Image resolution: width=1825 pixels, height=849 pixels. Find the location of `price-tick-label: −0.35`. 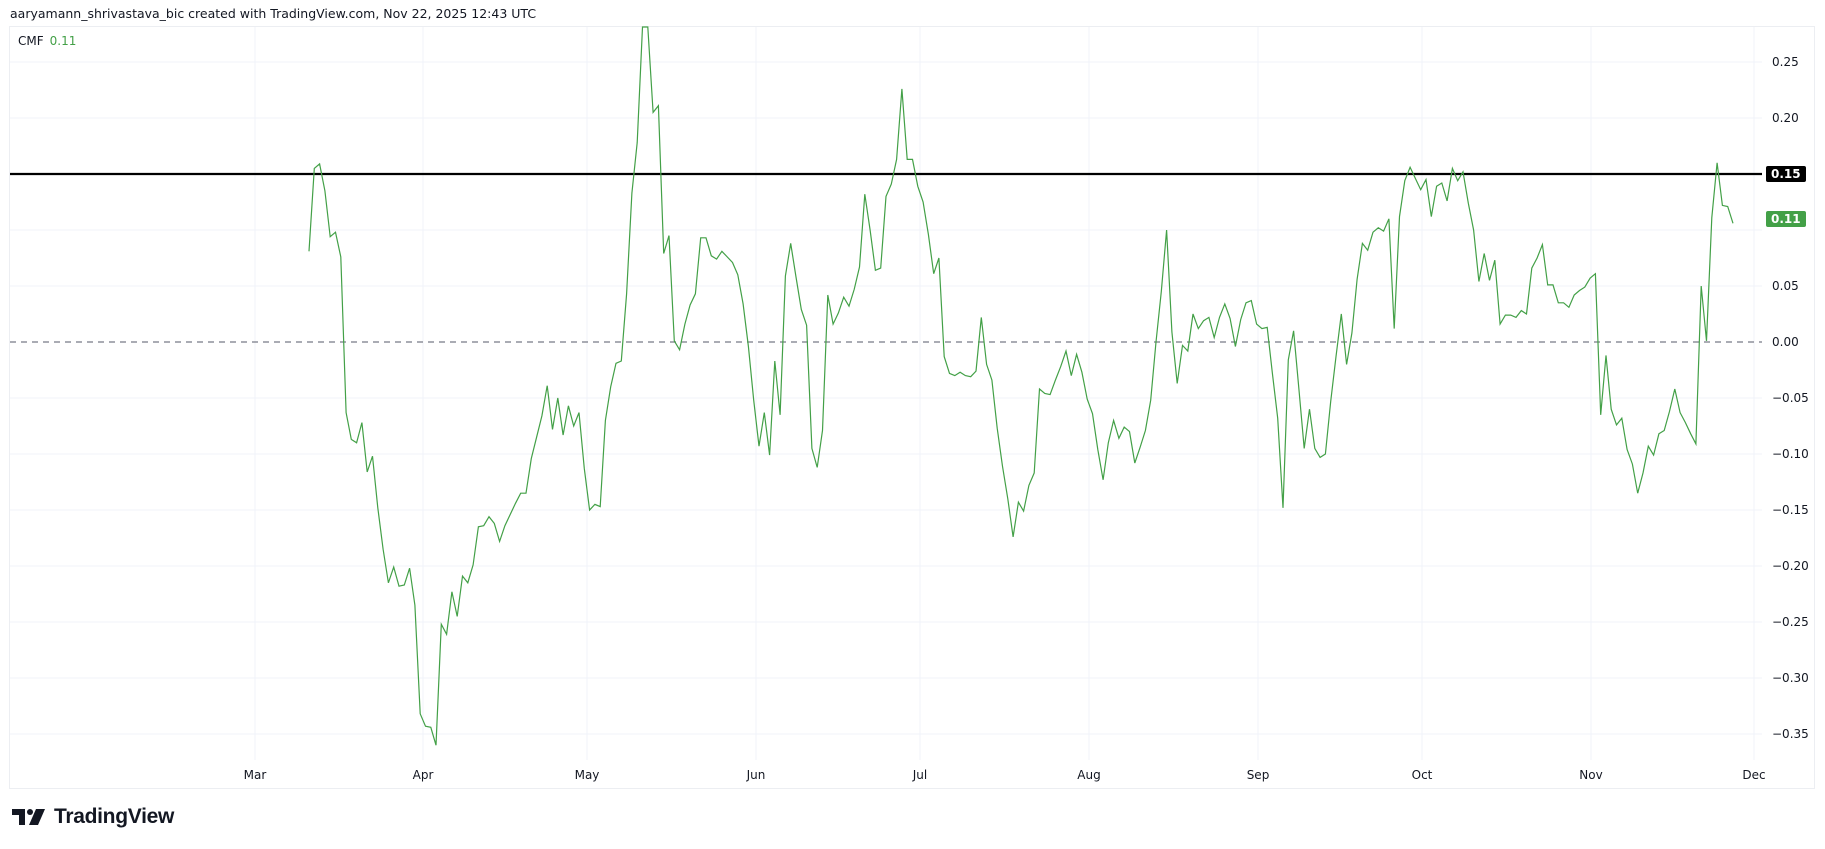

price-tick-label: −0.35 is located at coordinates (1790, 734).